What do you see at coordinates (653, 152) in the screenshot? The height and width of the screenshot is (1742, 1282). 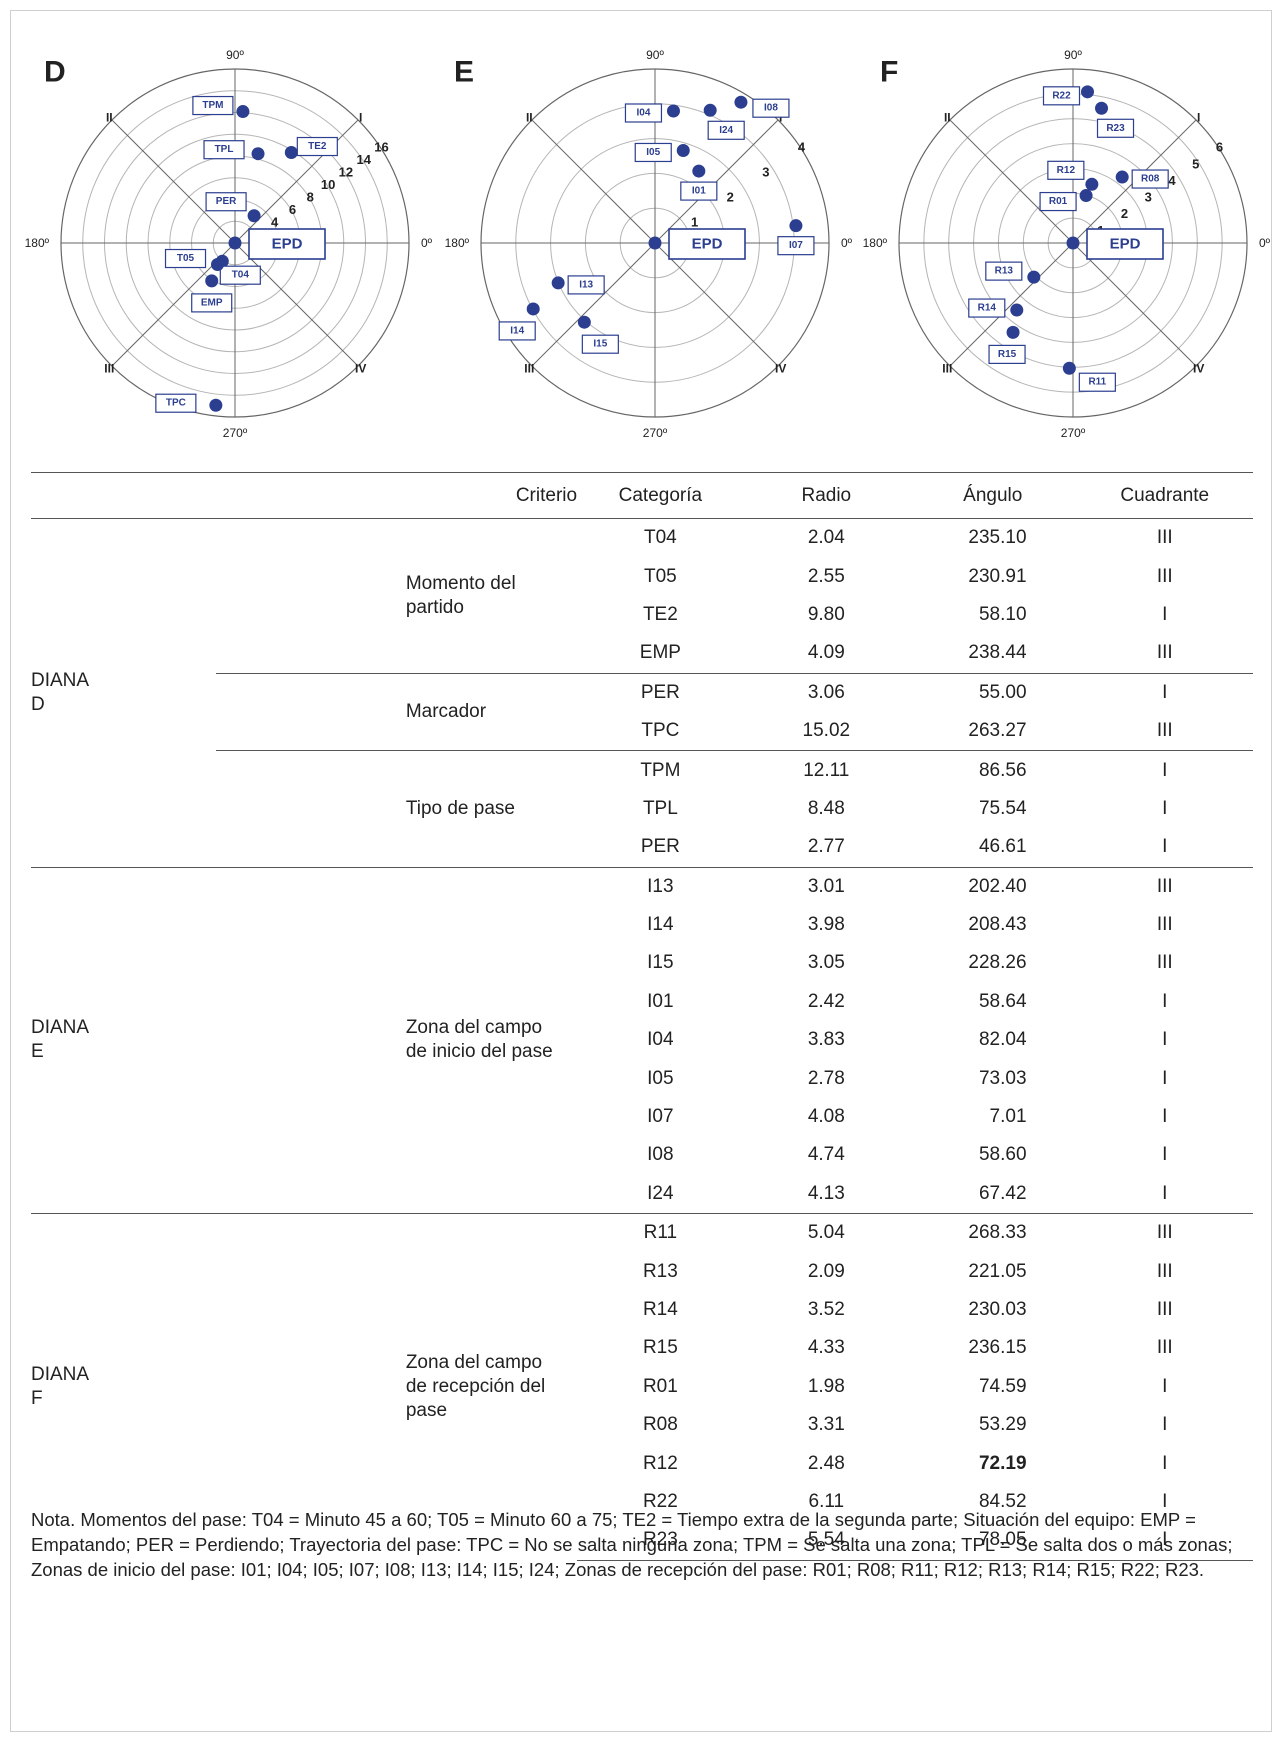 I see `point-label: I05` at bounding box center [653, 152].